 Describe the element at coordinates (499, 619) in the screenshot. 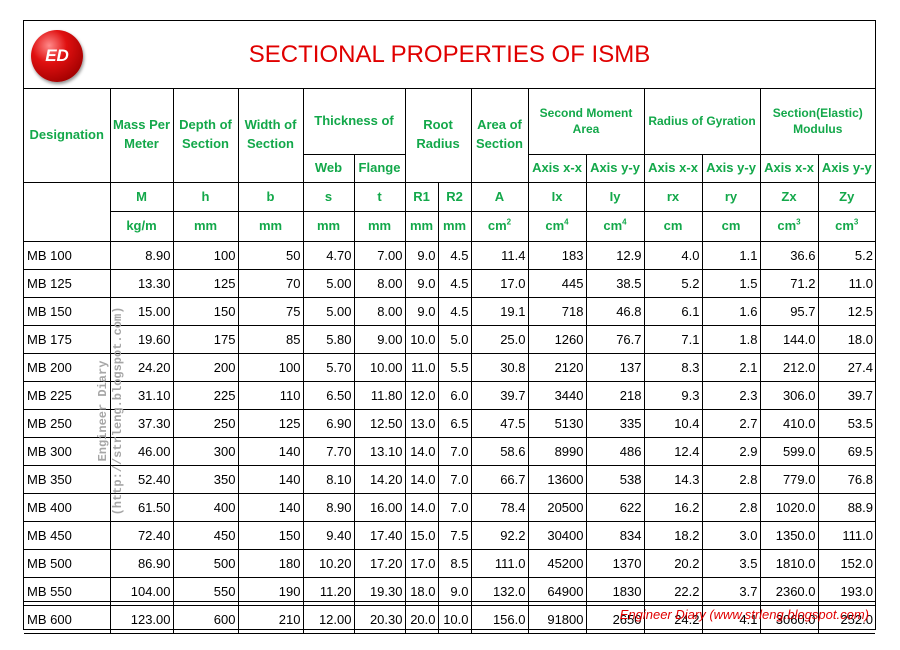

I see `value-cell: 156.0` at that location.